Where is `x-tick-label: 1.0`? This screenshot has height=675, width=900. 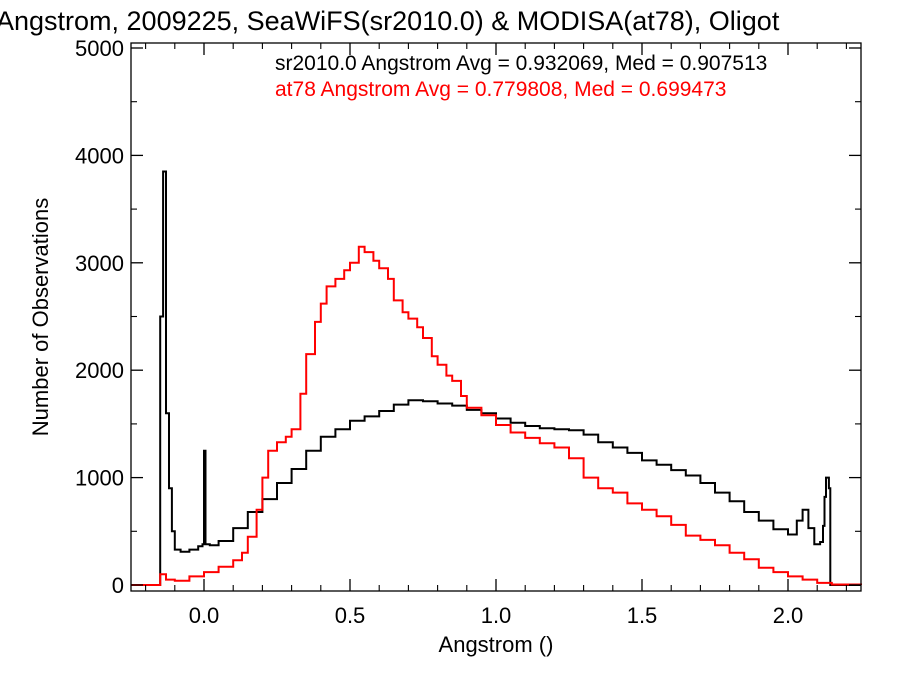 x-tick-label: 1.0 is located at coordinates (496, 615).